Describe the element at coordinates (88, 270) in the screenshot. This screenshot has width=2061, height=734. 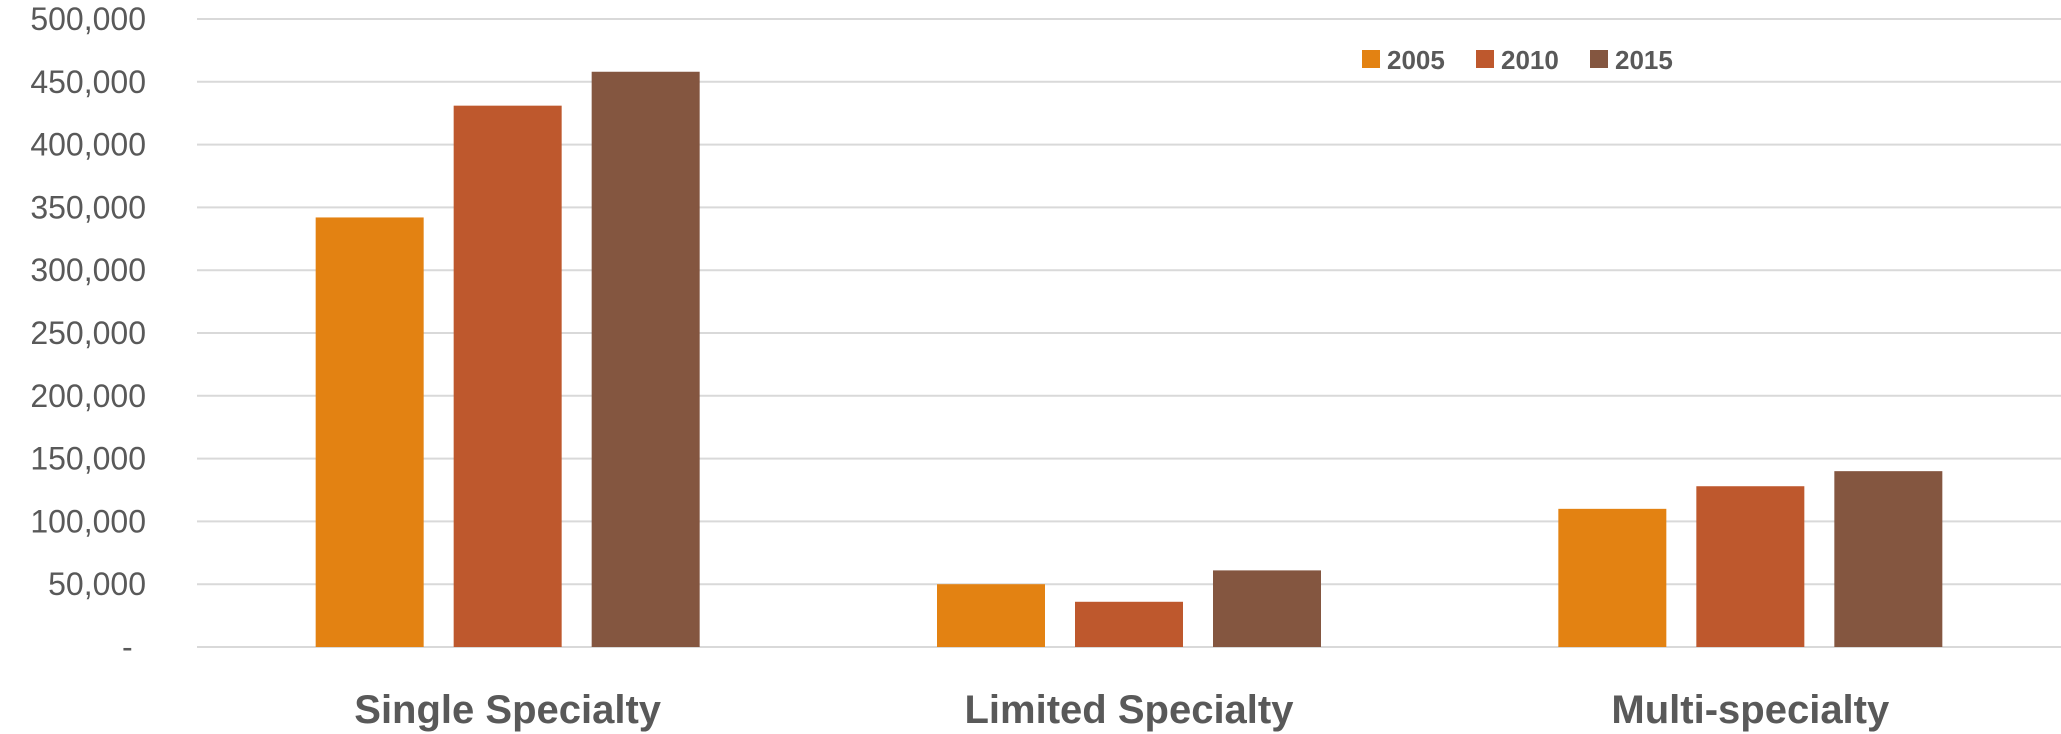
I see `y-tick-label: 300,000` at that location.